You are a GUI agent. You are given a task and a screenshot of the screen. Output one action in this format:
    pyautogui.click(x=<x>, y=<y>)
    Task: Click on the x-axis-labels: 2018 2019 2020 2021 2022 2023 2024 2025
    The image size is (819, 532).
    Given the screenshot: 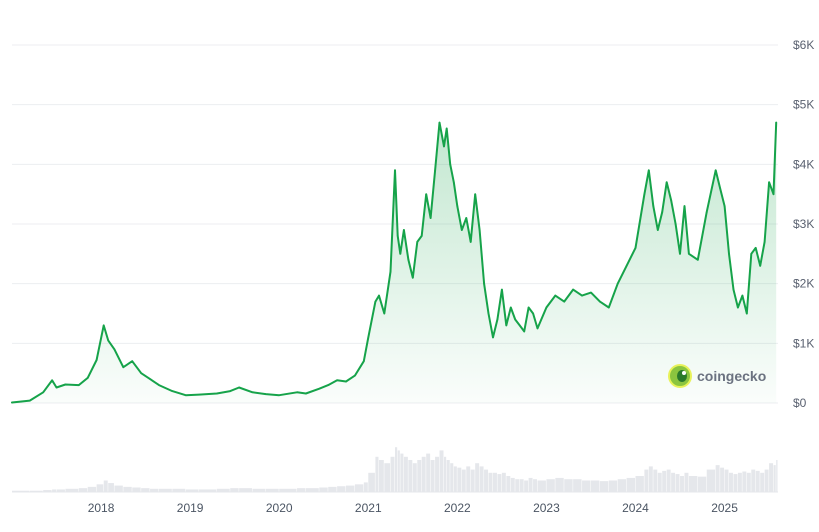 What is the action you would take?
    pyautogui.click(x=413, y=508)
    